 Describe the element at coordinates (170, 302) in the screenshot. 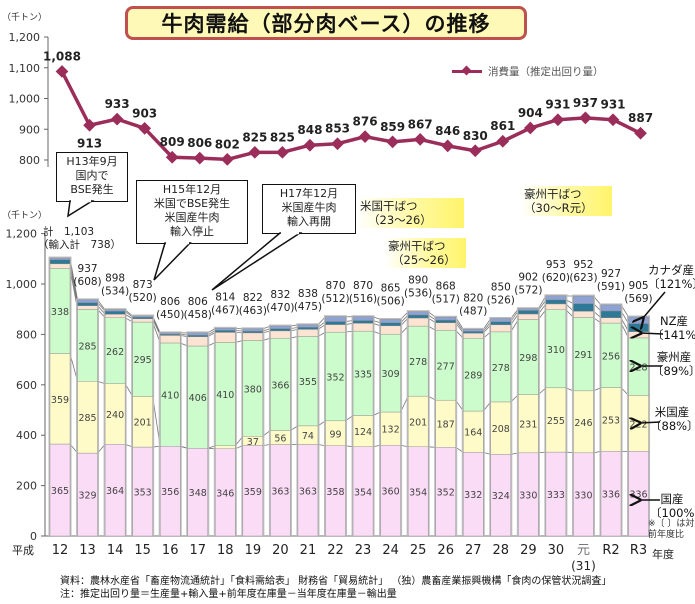

I see `bar-total-label: 806` at that location.